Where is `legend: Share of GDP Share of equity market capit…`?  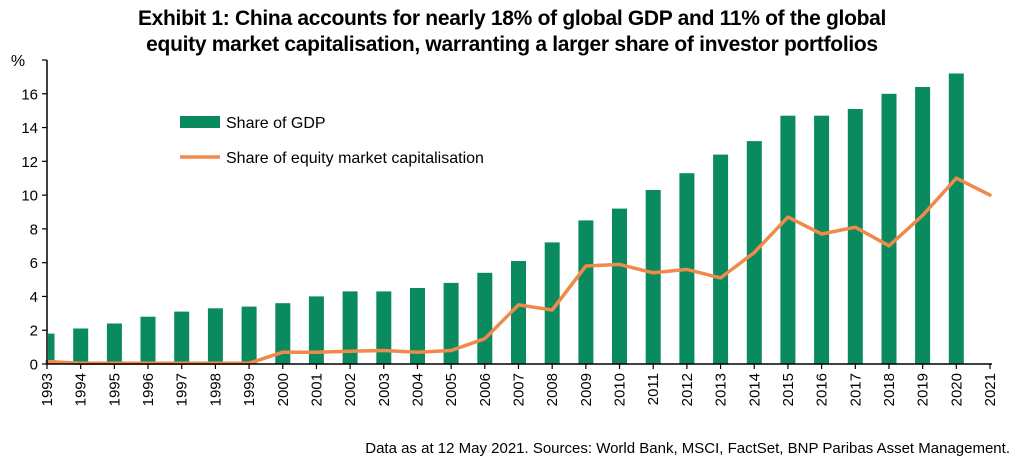
legend: Share of GDP Share of equity market capit… is located at coordinates (332, 141).